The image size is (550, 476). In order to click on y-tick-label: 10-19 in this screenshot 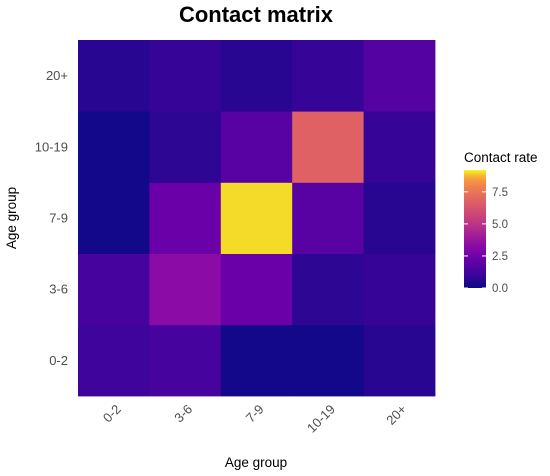, I will do `click(51, 146)`.